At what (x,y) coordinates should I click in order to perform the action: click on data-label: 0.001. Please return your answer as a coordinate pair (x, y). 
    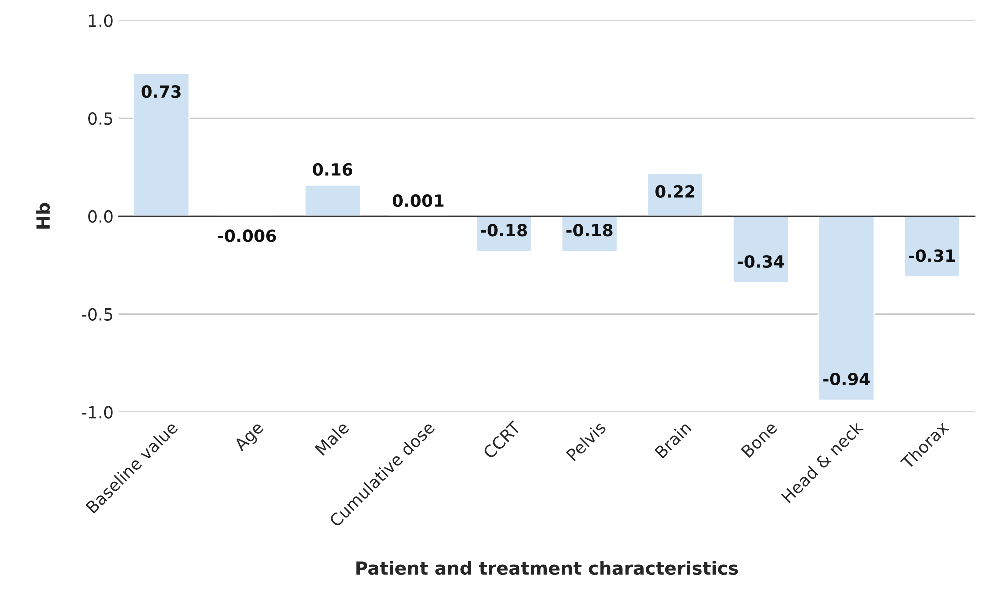
    Looking at the image, I should click on (418, 201).